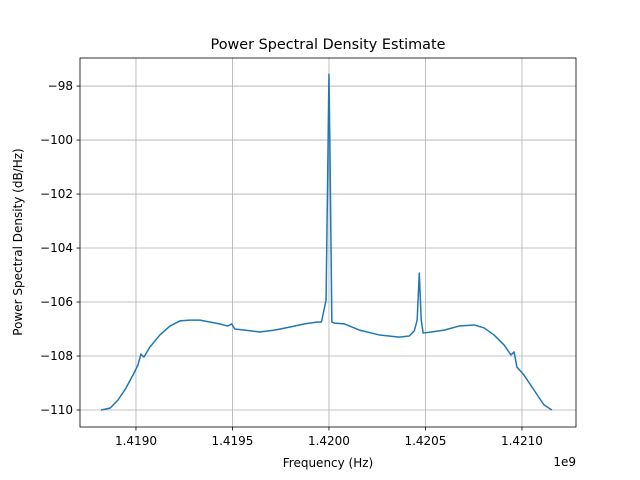  What do you see at coordinates (56, 248) in the screenshot?
I see `y-tick-label: −104` at bounding box center [56, 248].